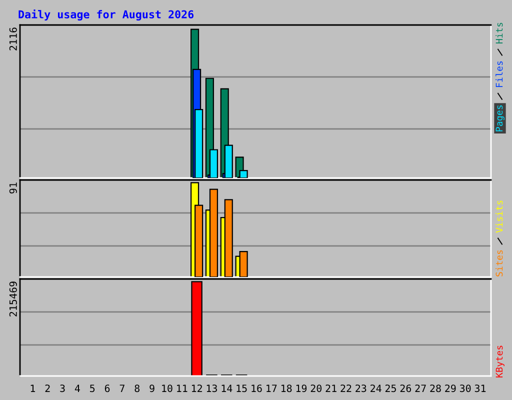 The height and width of the screenshot is (400, 512). What do you see at coordinates (92, 388) in the screenshot?
I see `x-tick-label: 5` at bounding box center [92, 388].